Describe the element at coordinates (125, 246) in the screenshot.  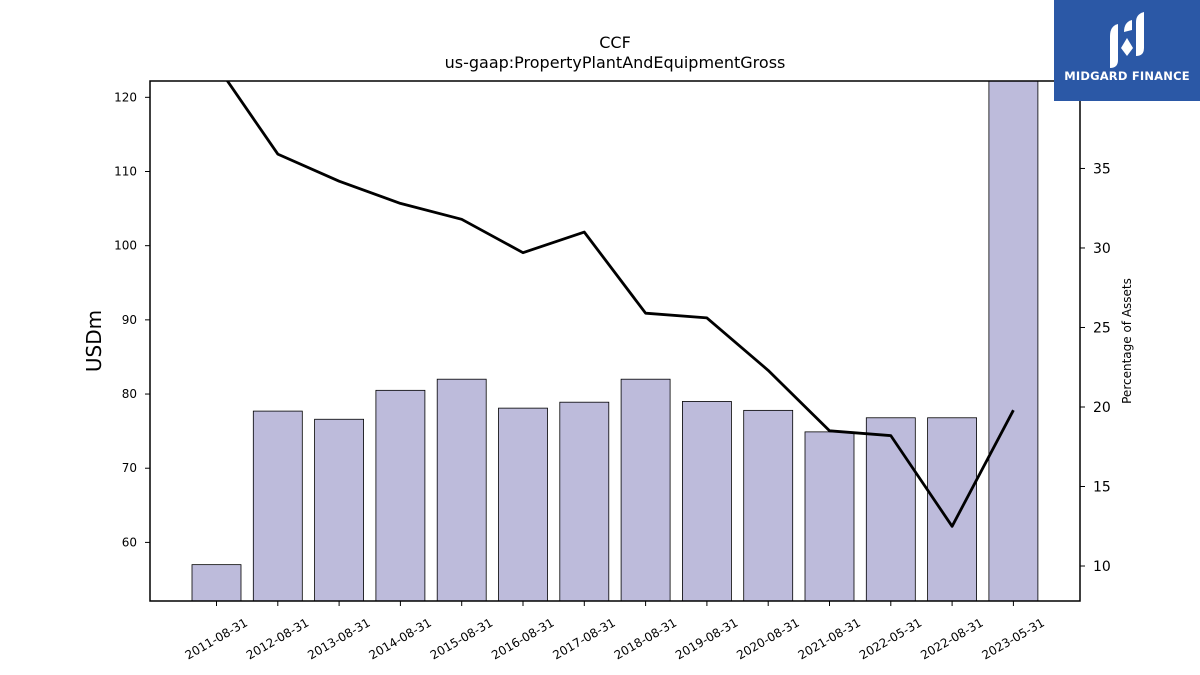
I see `y-tick-label: 100` at that location.